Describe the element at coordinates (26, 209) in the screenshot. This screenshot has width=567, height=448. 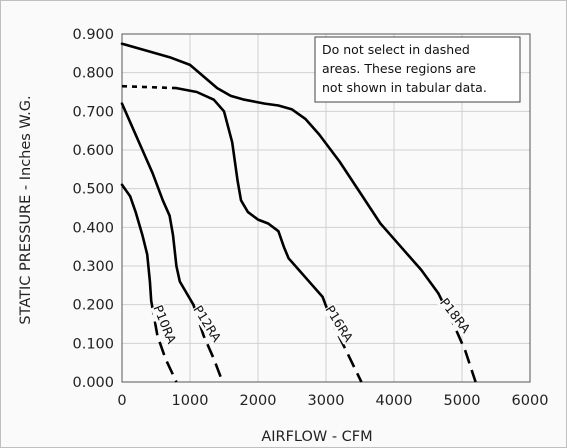
I see `y-axis-title: STATIC PRESSURE - Inches W.G.` at that location.